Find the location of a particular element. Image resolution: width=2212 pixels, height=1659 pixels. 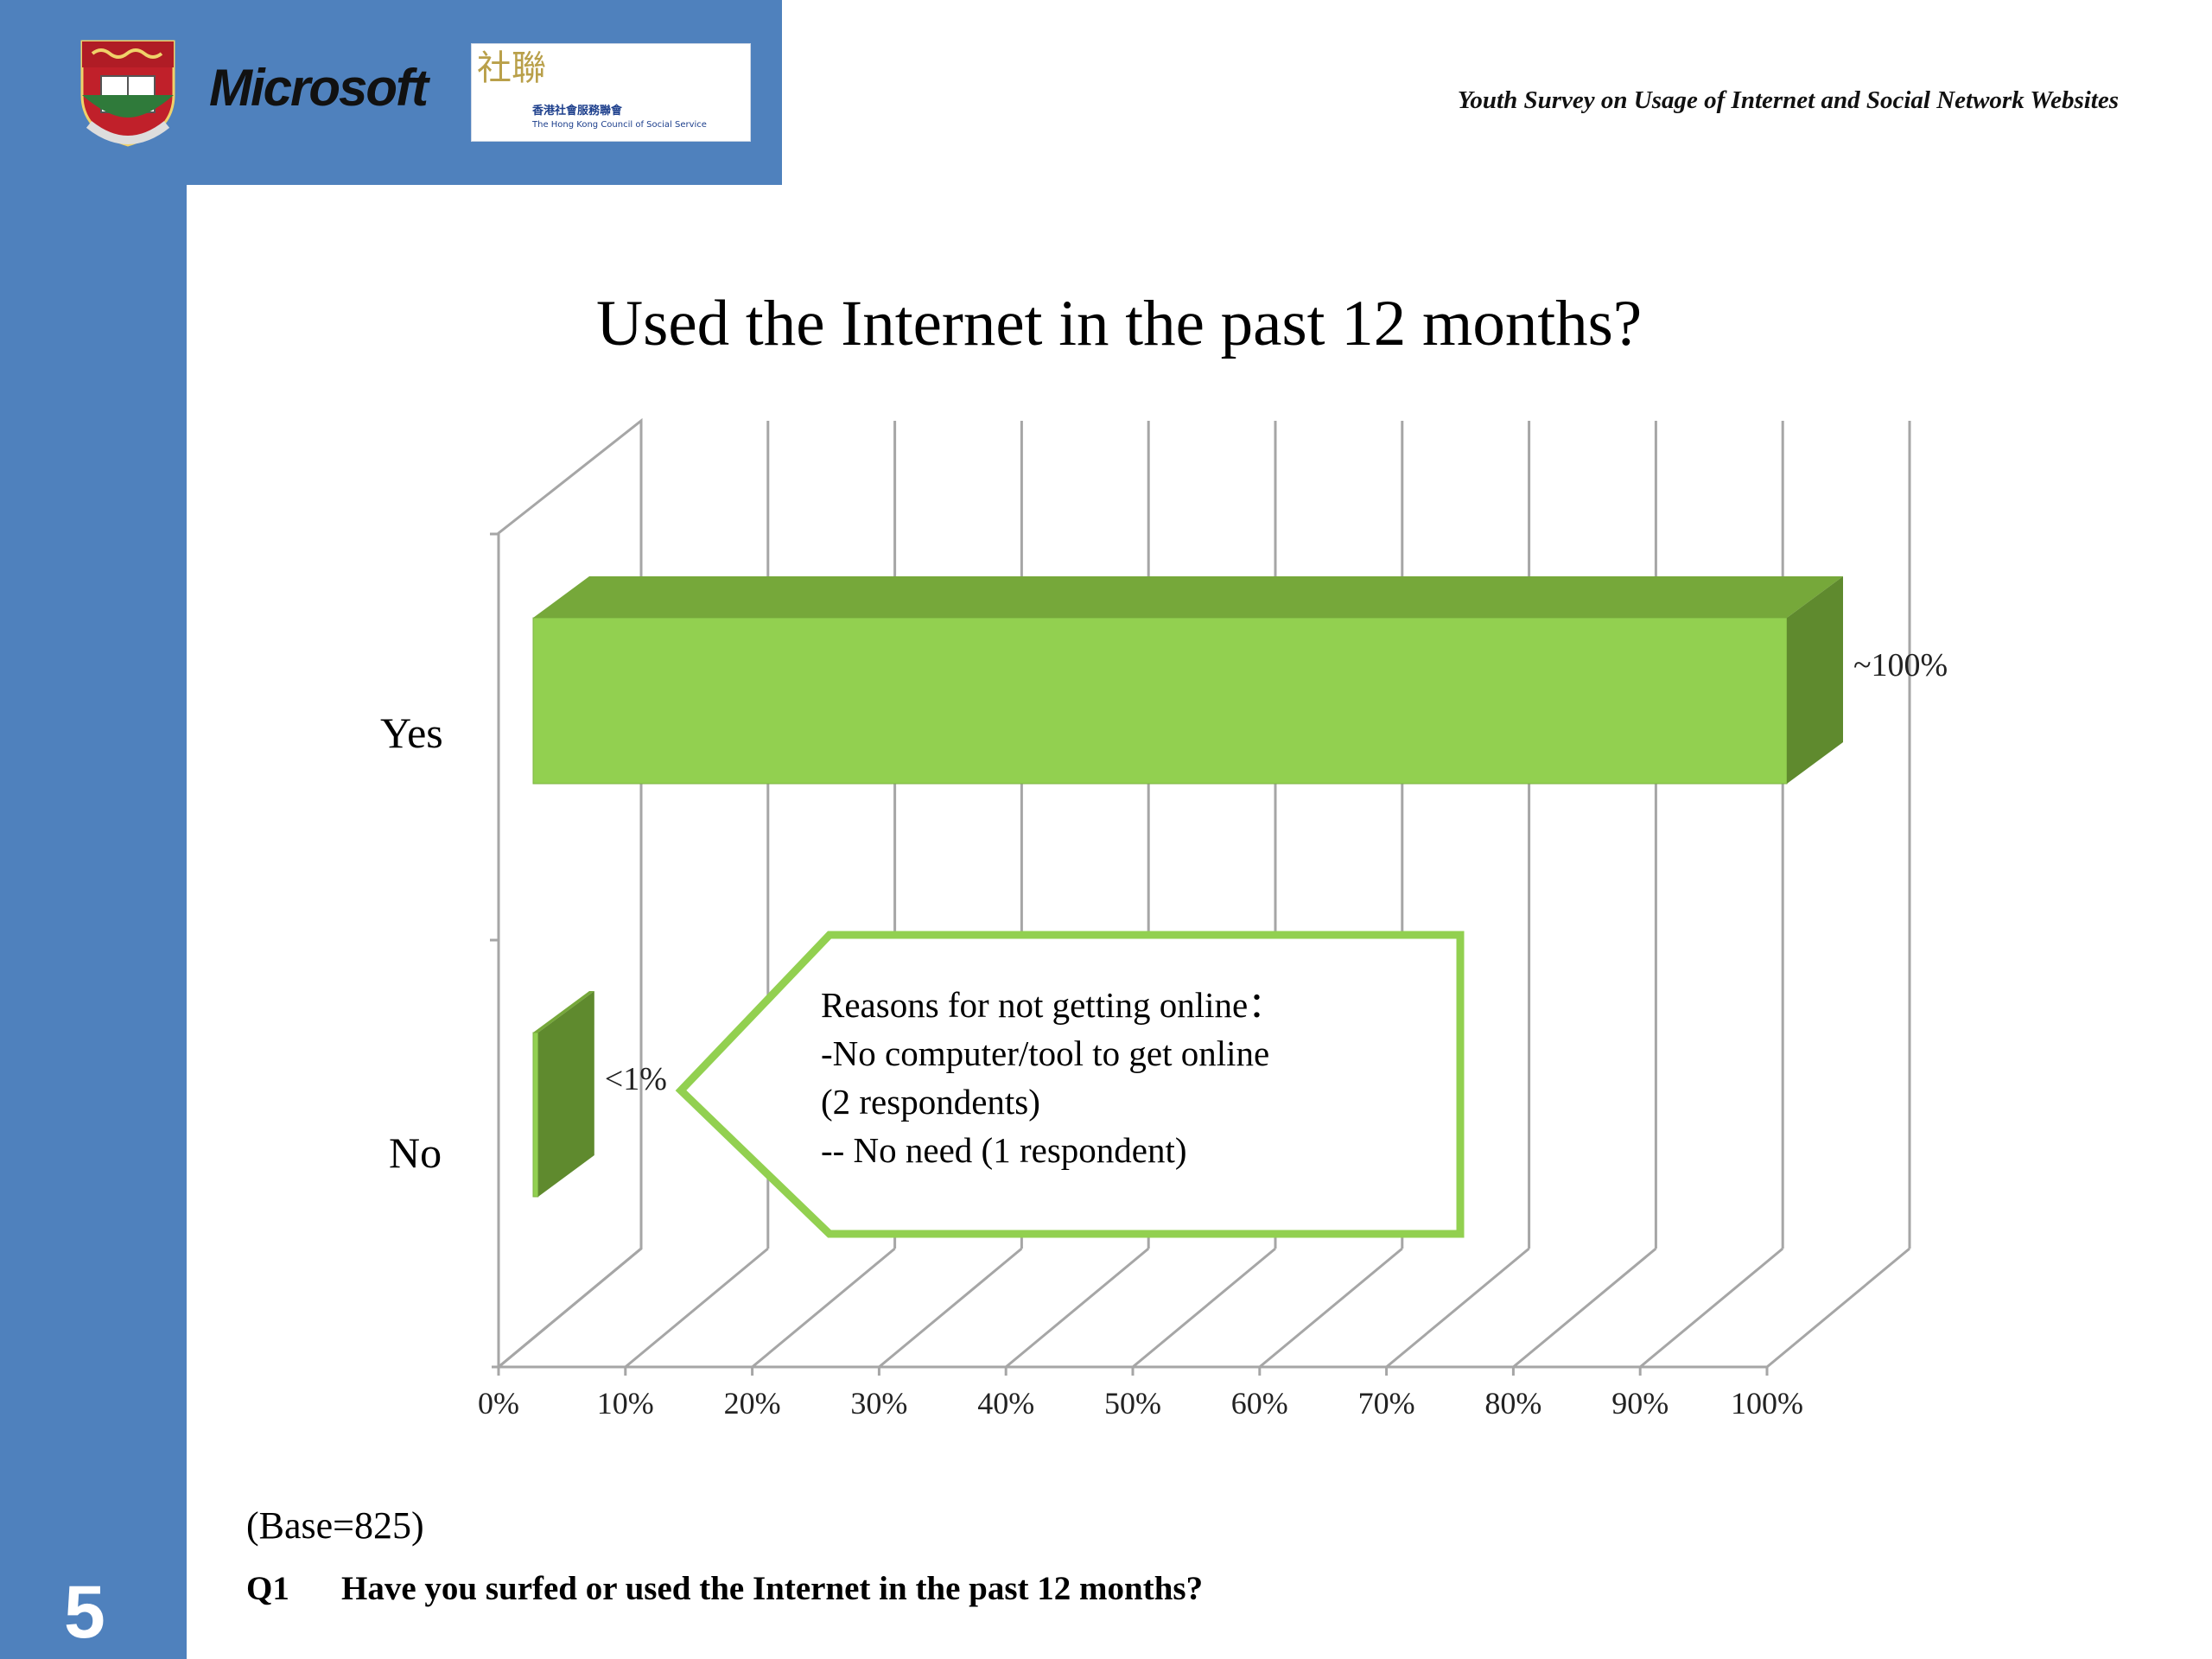

x-tick-label: 20% is located at coordinates (752, 1403).